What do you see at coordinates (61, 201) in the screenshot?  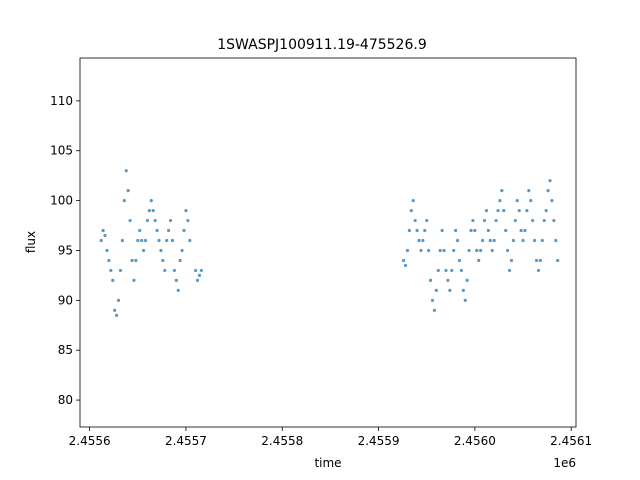 I see `y-tick-label: 100` at bounding box center [61, 201].